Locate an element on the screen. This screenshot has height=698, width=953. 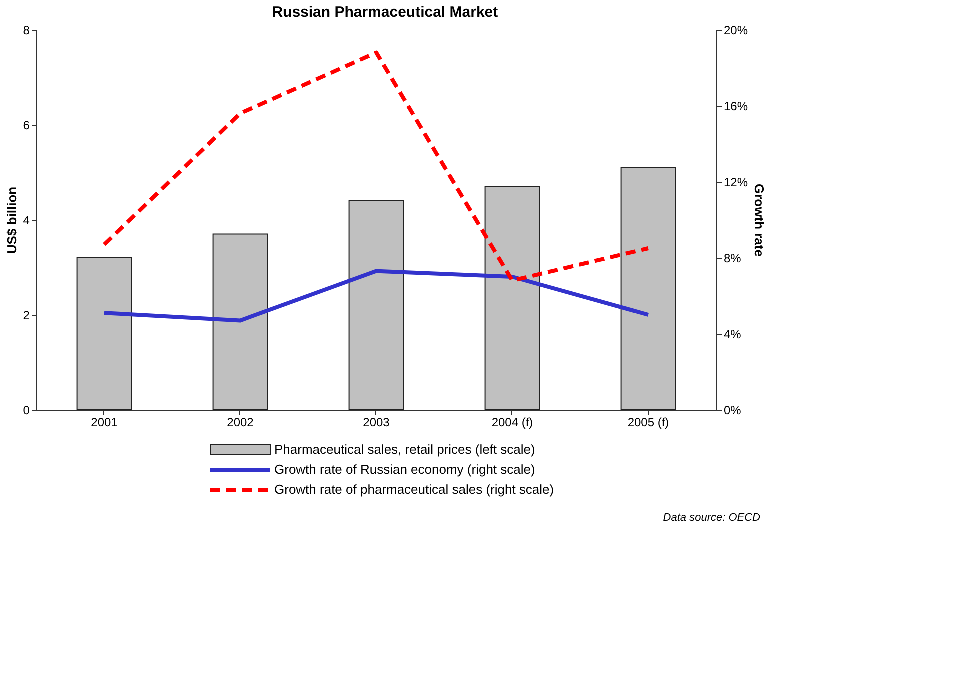
y-tick-label: 2 is located at coordinates (26, 315).